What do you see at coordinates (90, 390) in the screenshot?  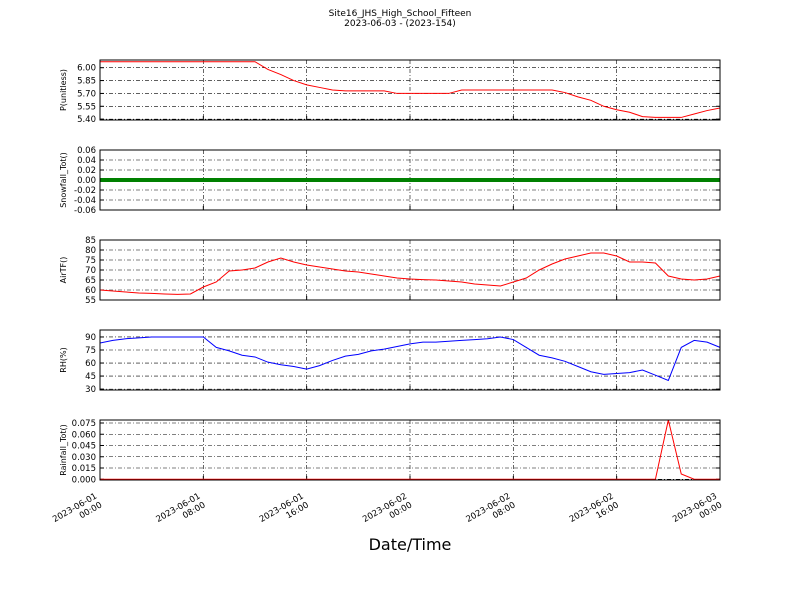 I see `y-tick-label: 30` at bounding box center [90, 390].